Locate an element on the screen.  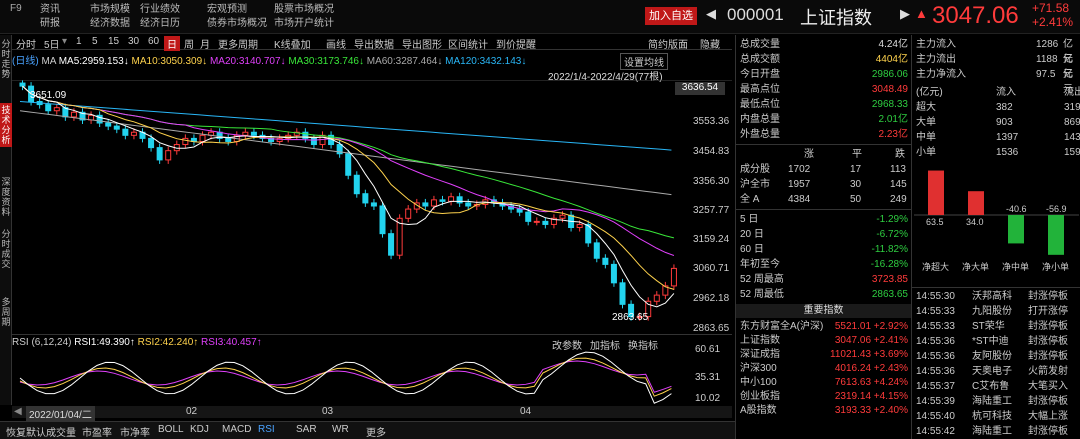
ma10-value: MA10:3050.309↓ is located at coordinates (169, 61).